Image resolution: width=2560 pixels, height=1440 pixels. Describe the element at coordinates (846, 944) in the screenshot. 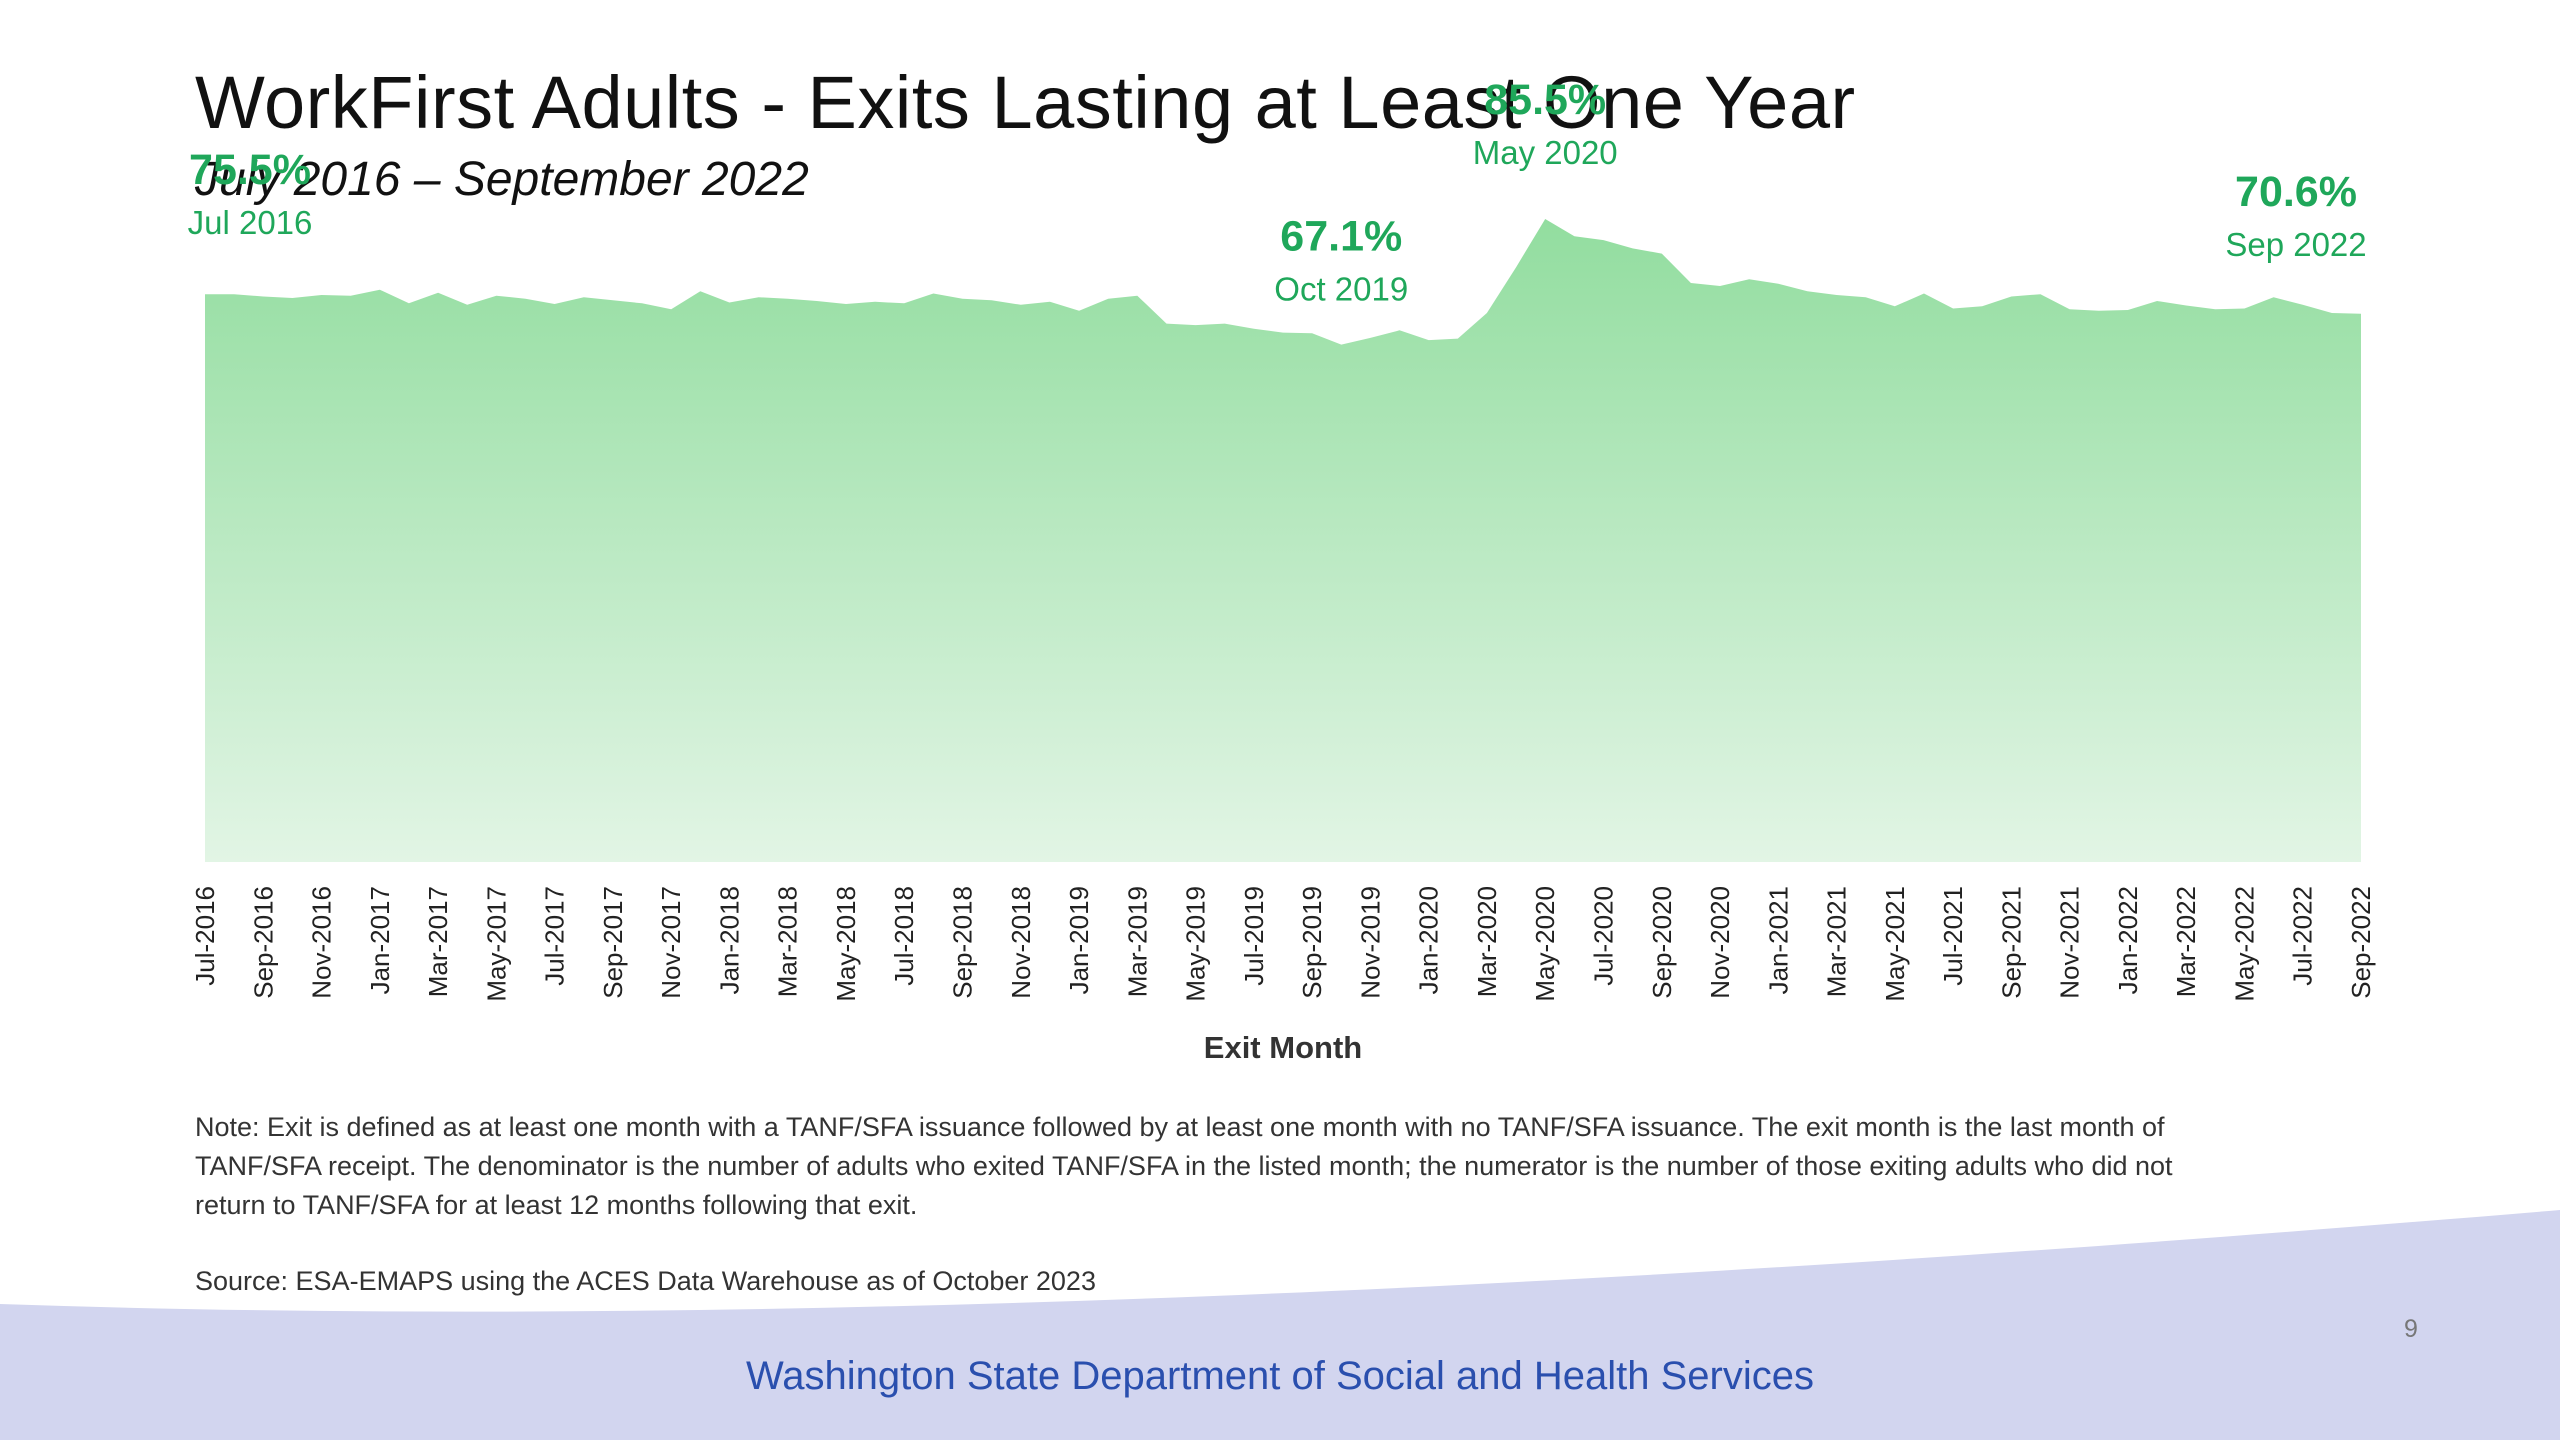

I see `x-tick-label: May-2018` at that location.